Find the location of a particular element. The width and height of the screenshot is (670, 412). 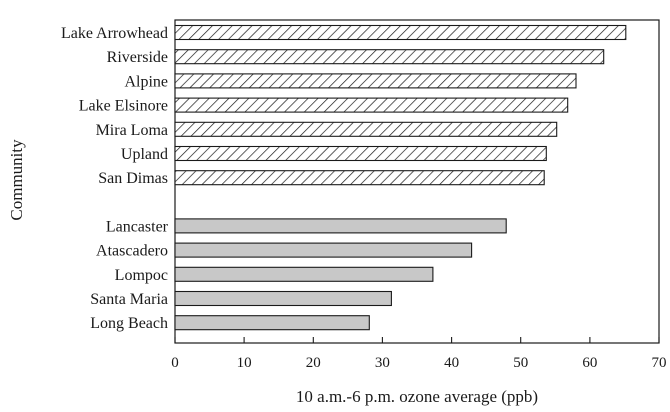

bar-santa-maria is located at coordinates (283, 298).